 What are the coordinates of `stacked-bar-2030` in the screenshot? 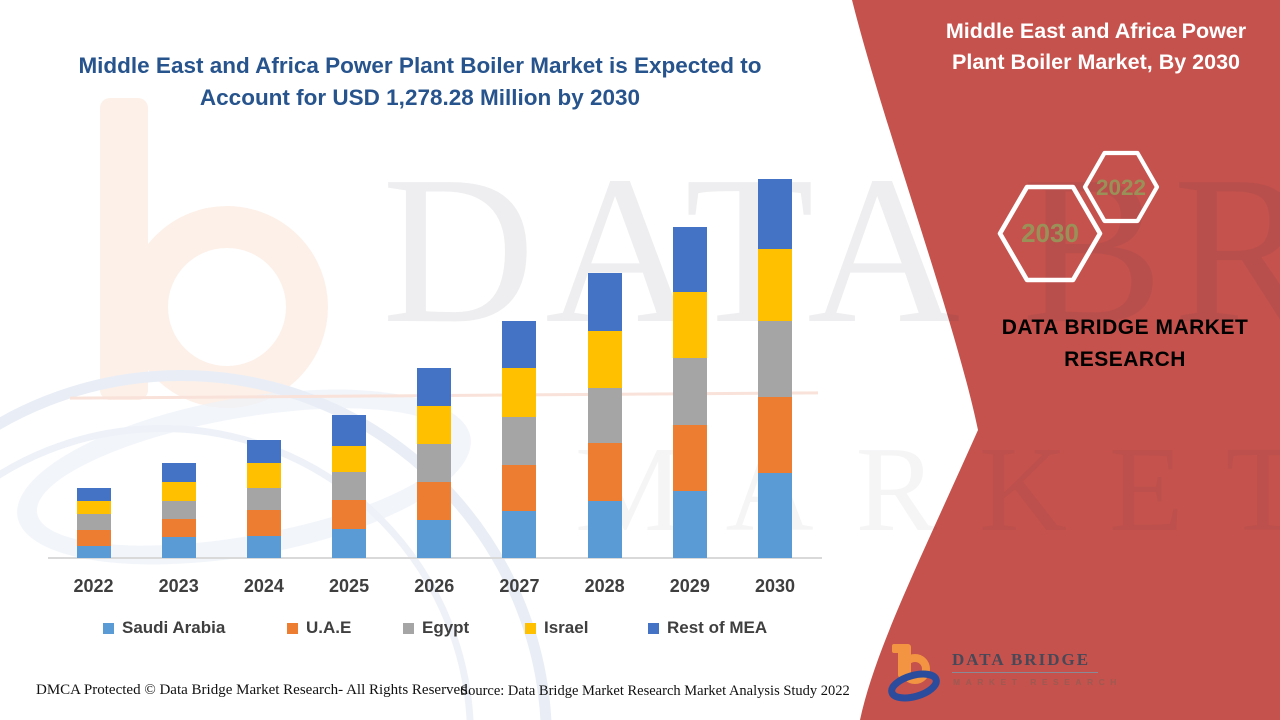 It's located at (775, 368).